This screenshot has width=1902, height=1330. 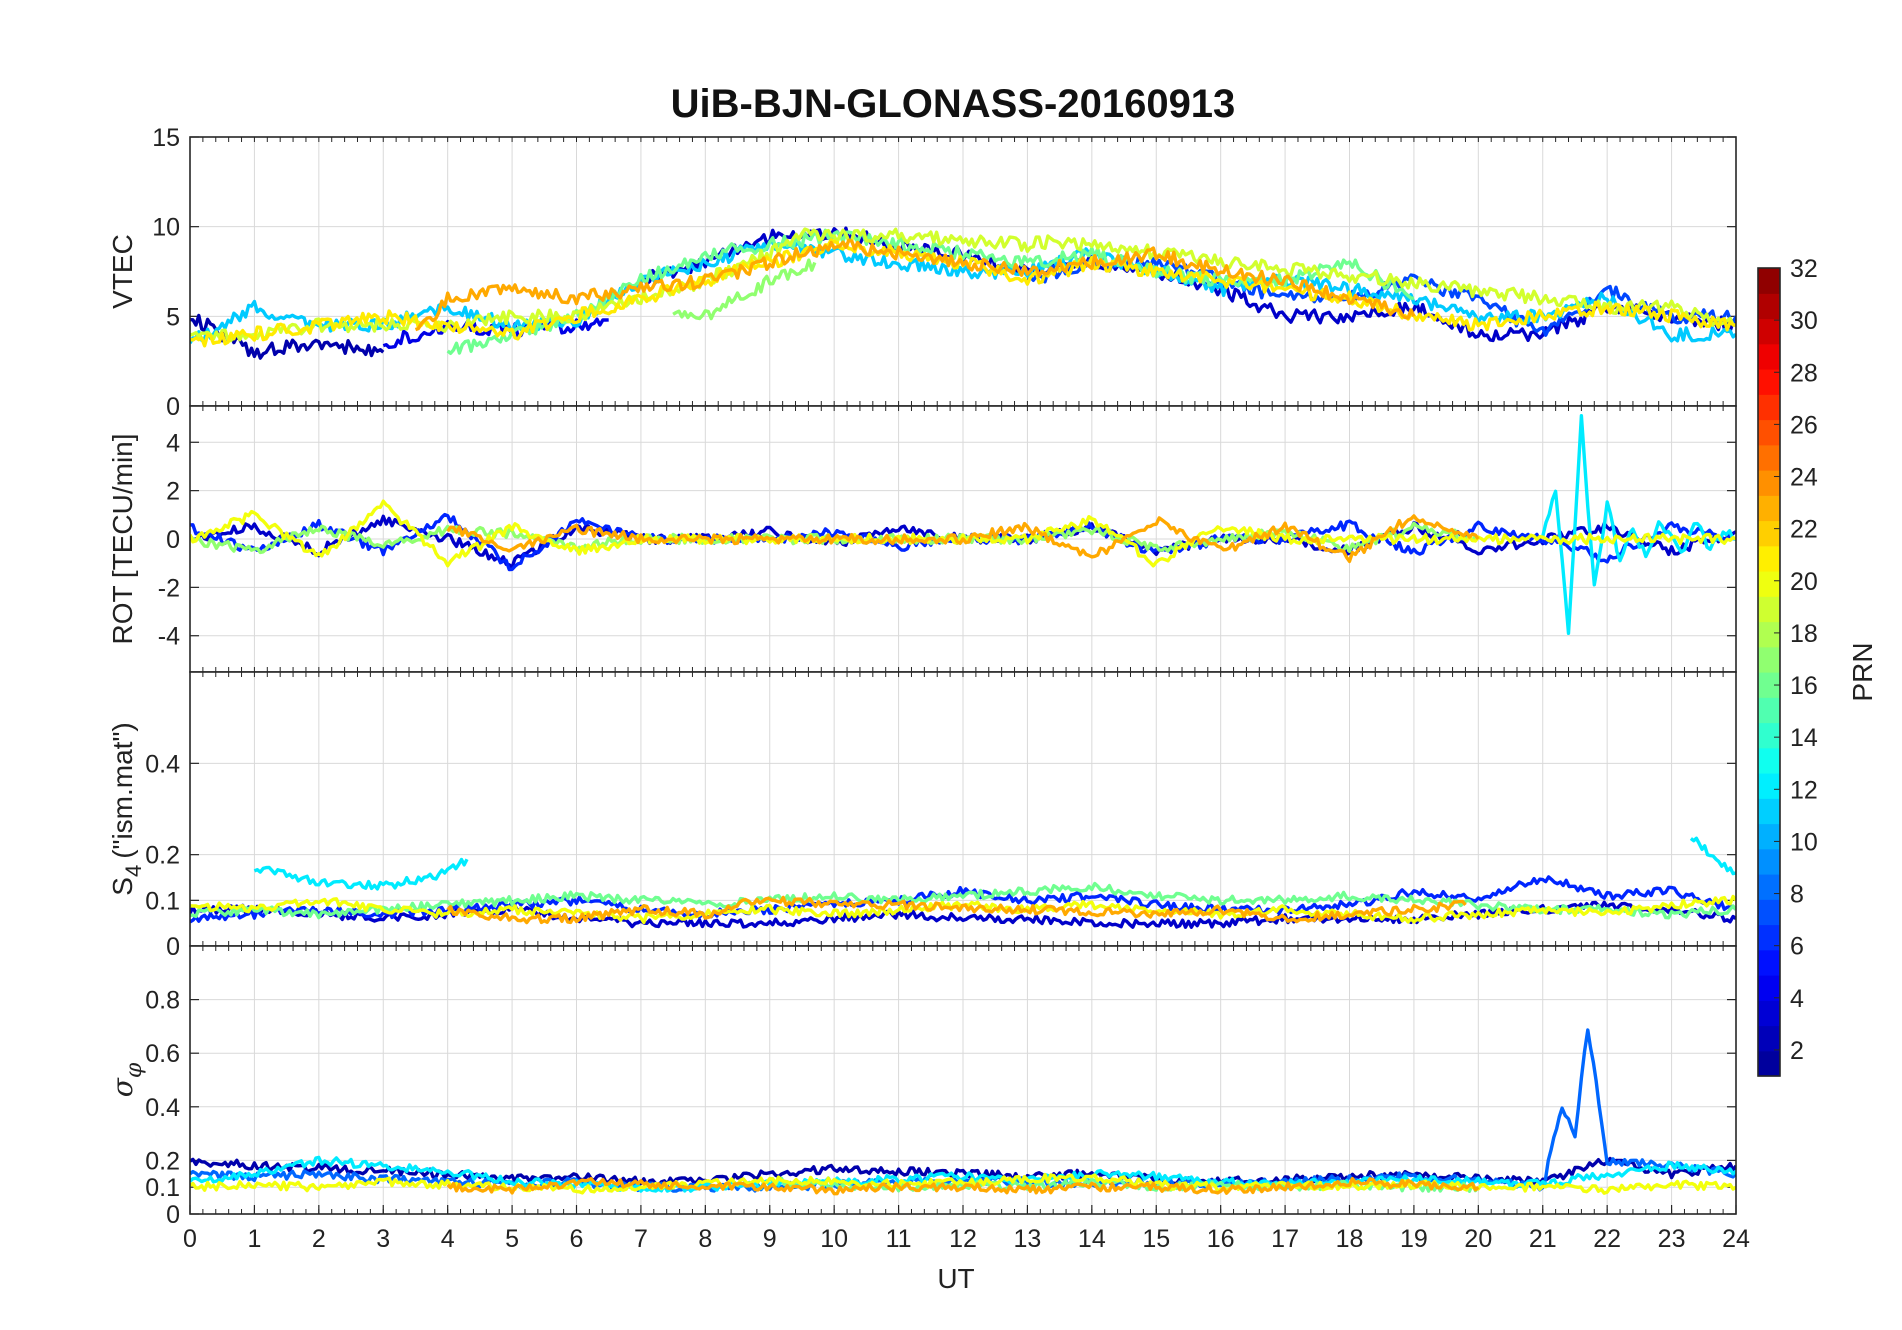 I want to click on y-tick-label: 0.8, so click(x=162, y=1001).